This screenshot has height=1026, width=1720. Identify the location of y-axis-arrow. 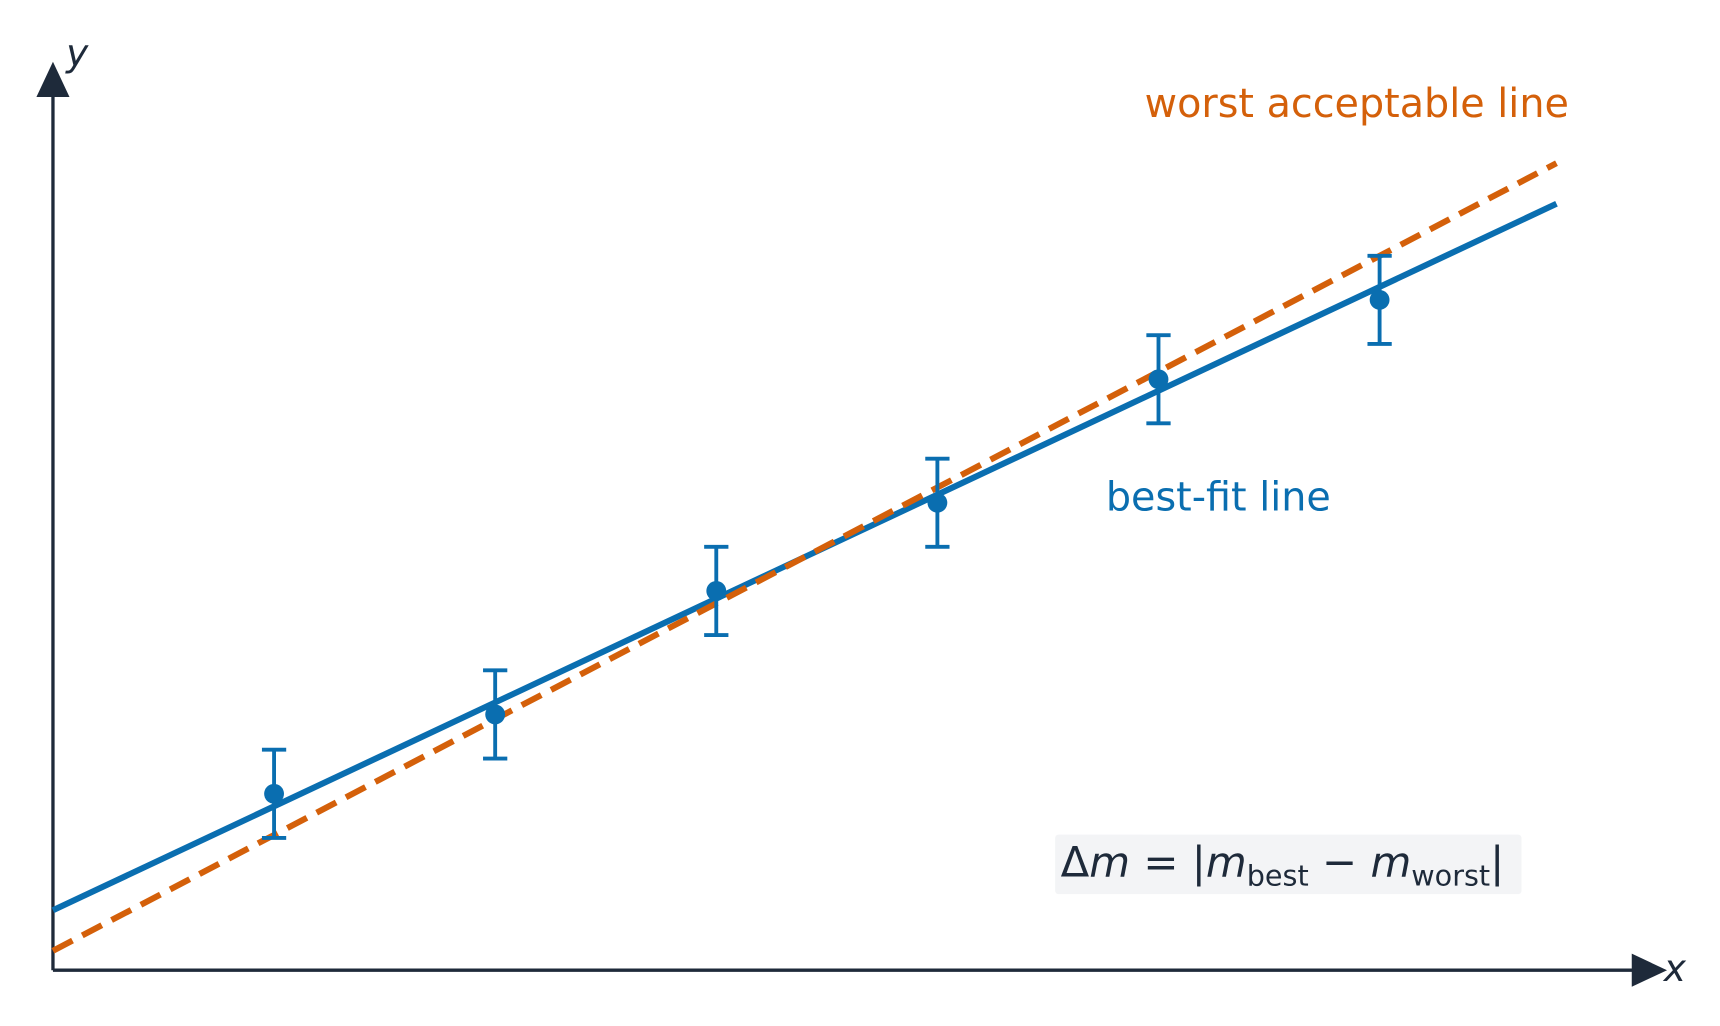
(53, 79).